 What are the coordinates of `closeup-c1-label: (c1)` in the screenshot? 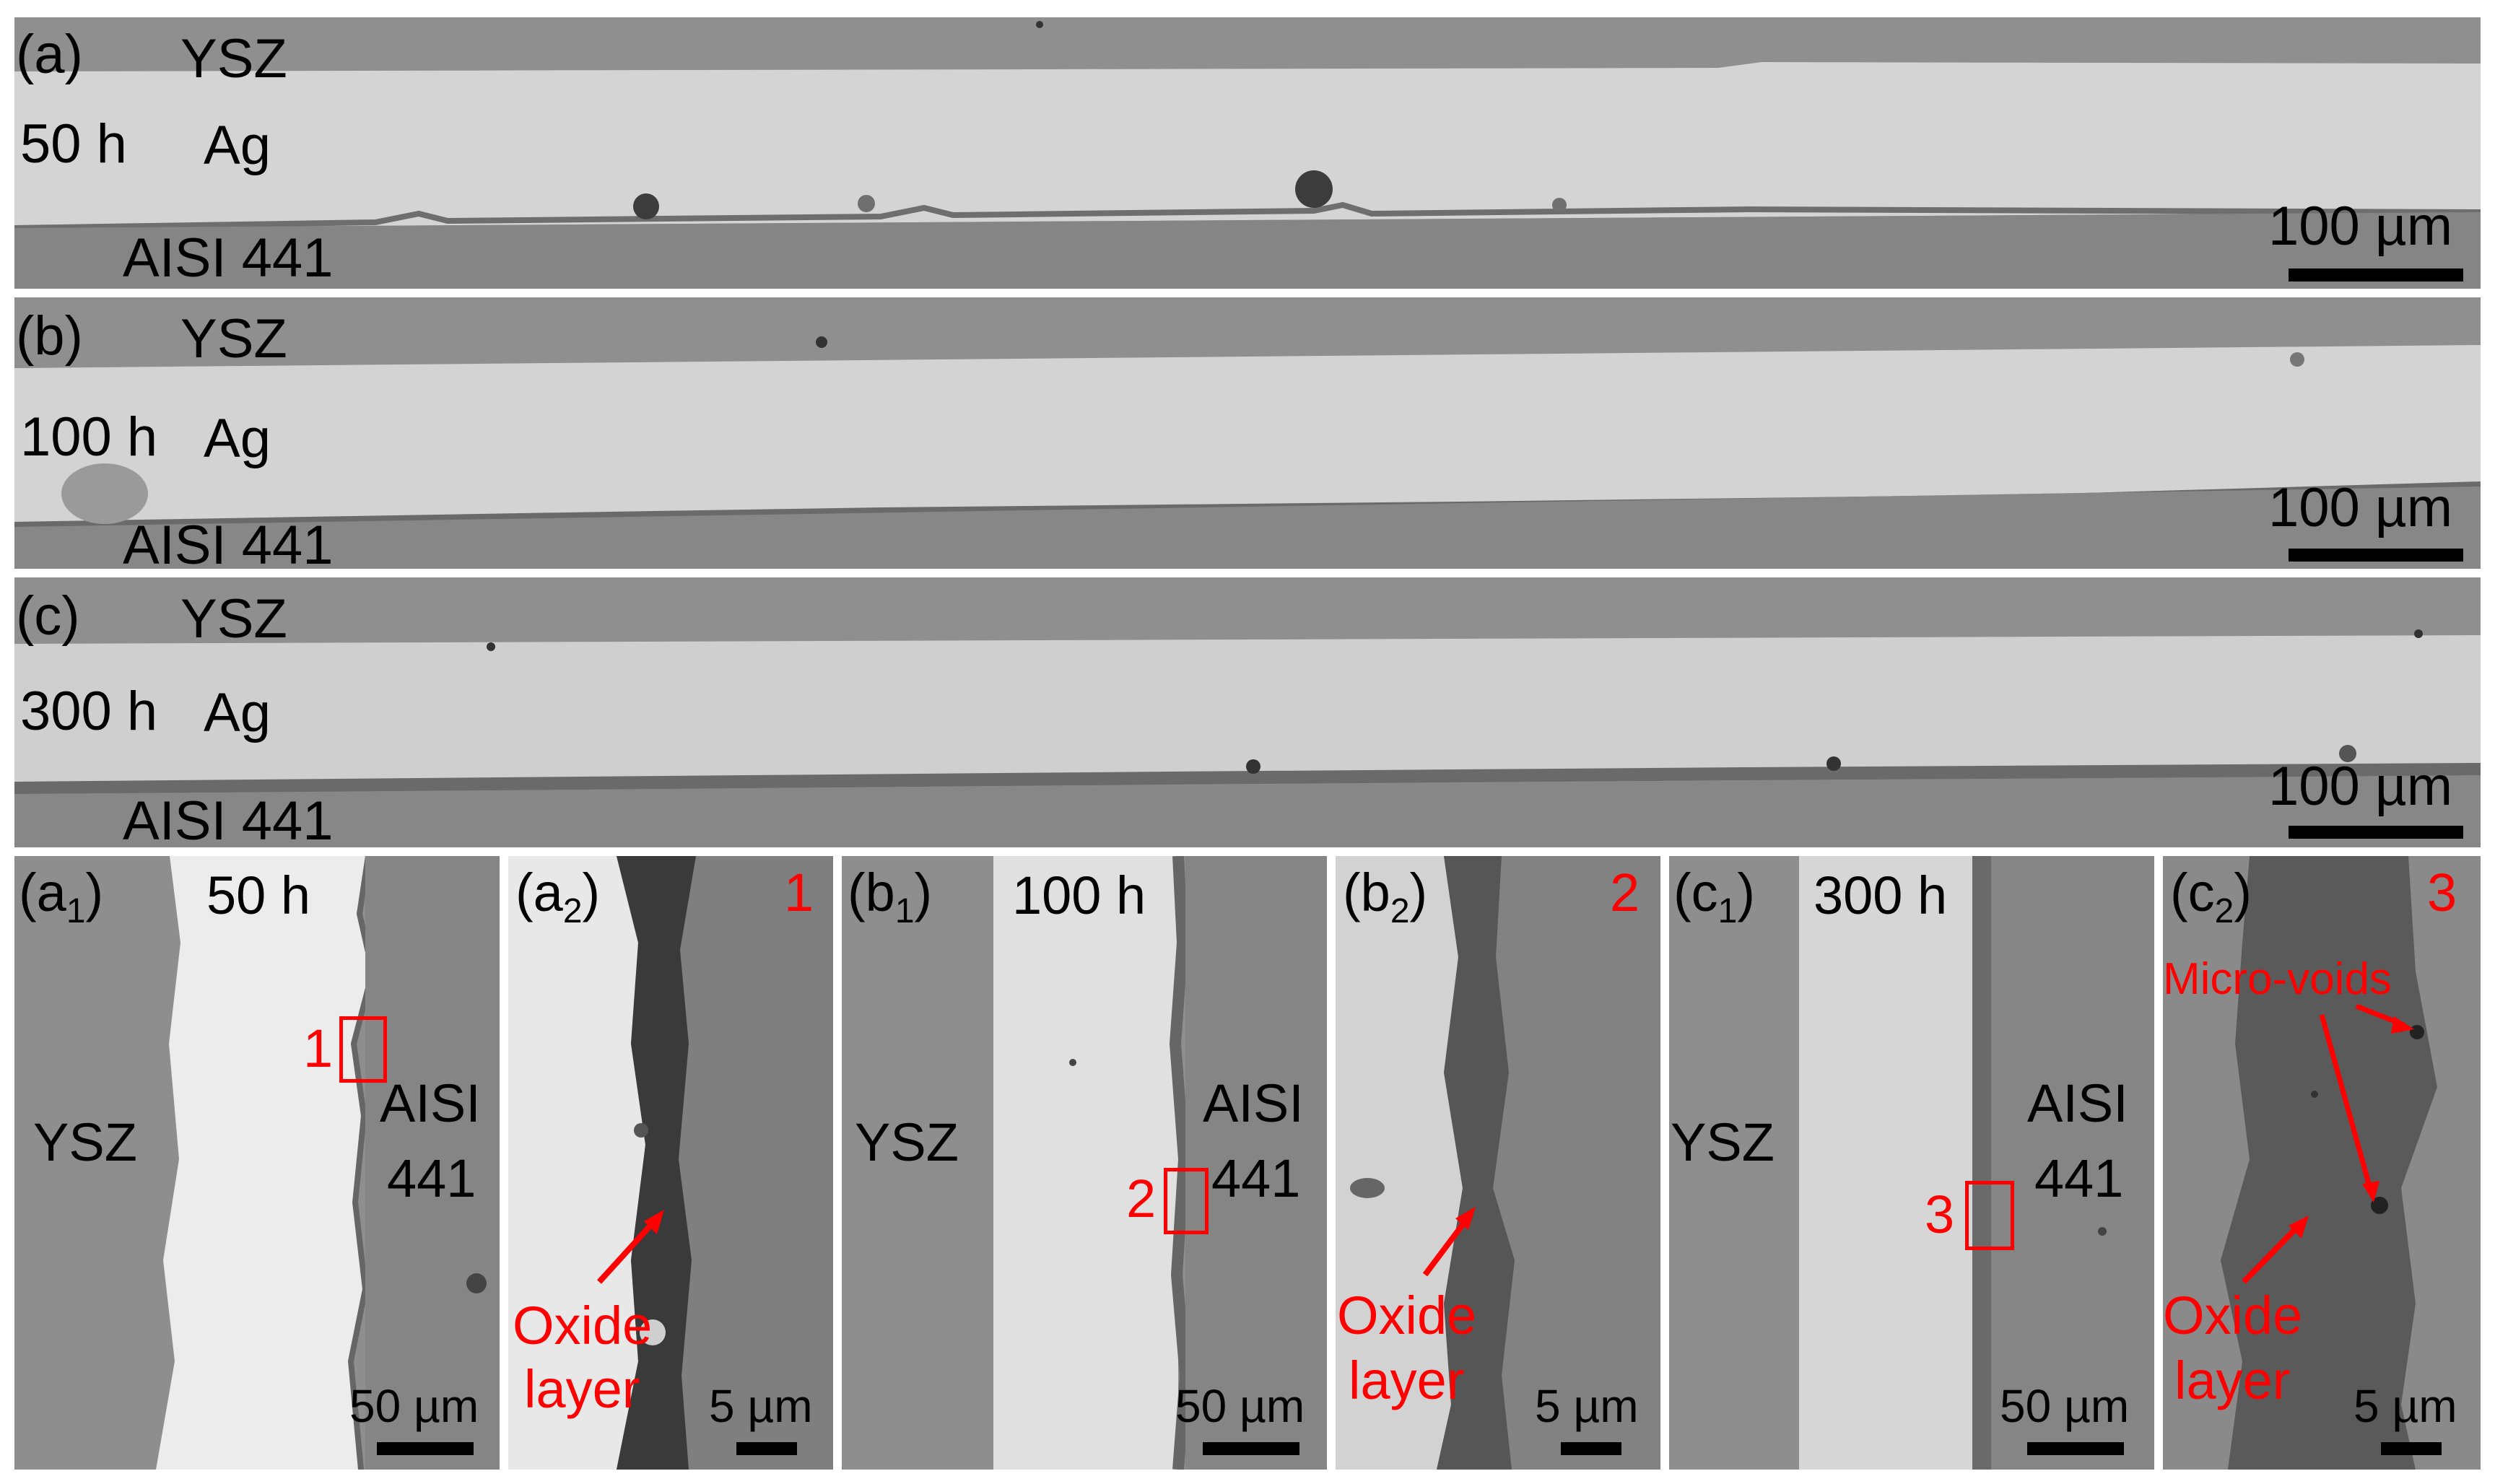 It's located at (1714, 896).